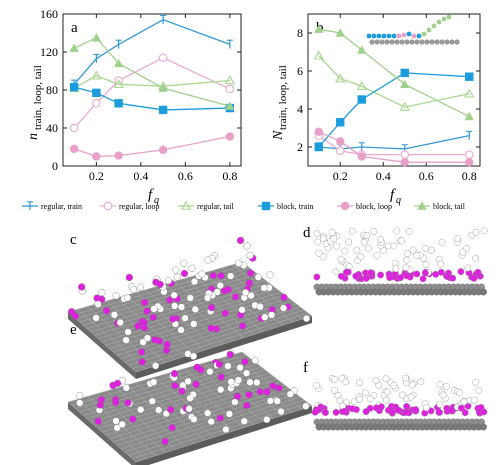 The height and width of the screenshot is (465, 500). Describe the element at coordinates (156, 200) in the screenshot. I see `x-axis-label-sub: q` at that location.